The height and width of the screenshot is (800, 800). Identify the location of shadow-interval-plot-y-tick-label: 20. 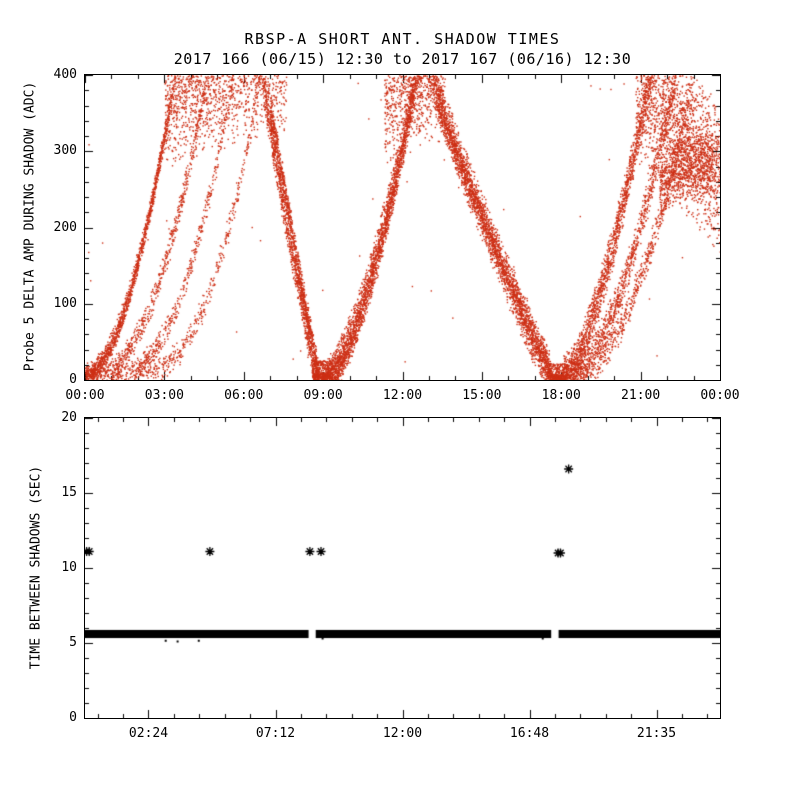
(69, 417).